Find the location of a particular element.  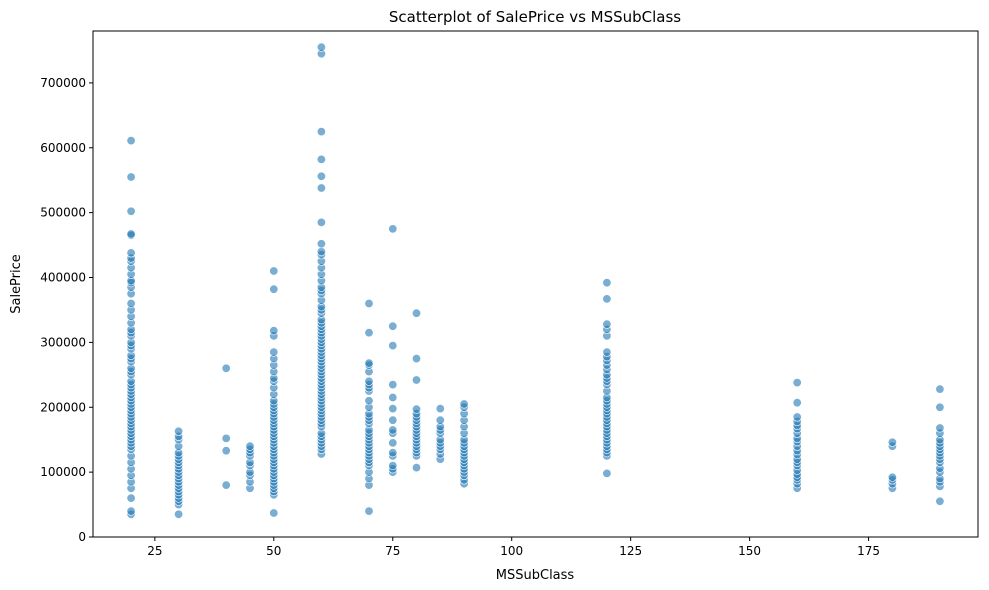

x-axis-ticks: 25 50 75 100 125 150 175 is located at coordinates (513, 547).